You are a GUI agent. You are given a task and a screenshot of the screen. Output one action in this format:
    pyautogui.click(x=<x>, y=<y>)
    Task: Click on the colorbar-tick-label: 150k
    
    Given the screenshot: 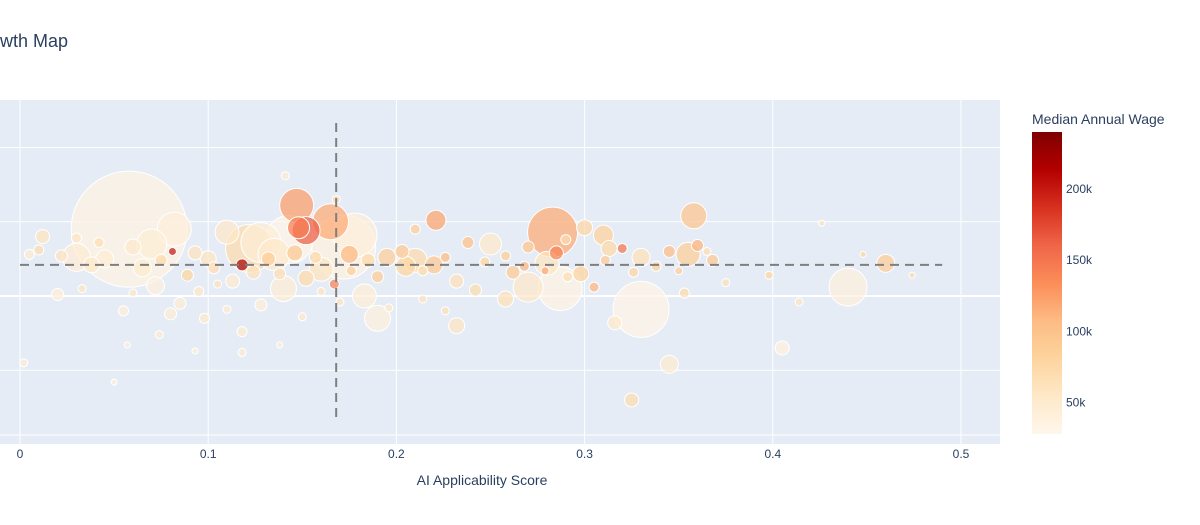 What is the action you would take?
    pyautogui.click(x=1079, y=260)
    